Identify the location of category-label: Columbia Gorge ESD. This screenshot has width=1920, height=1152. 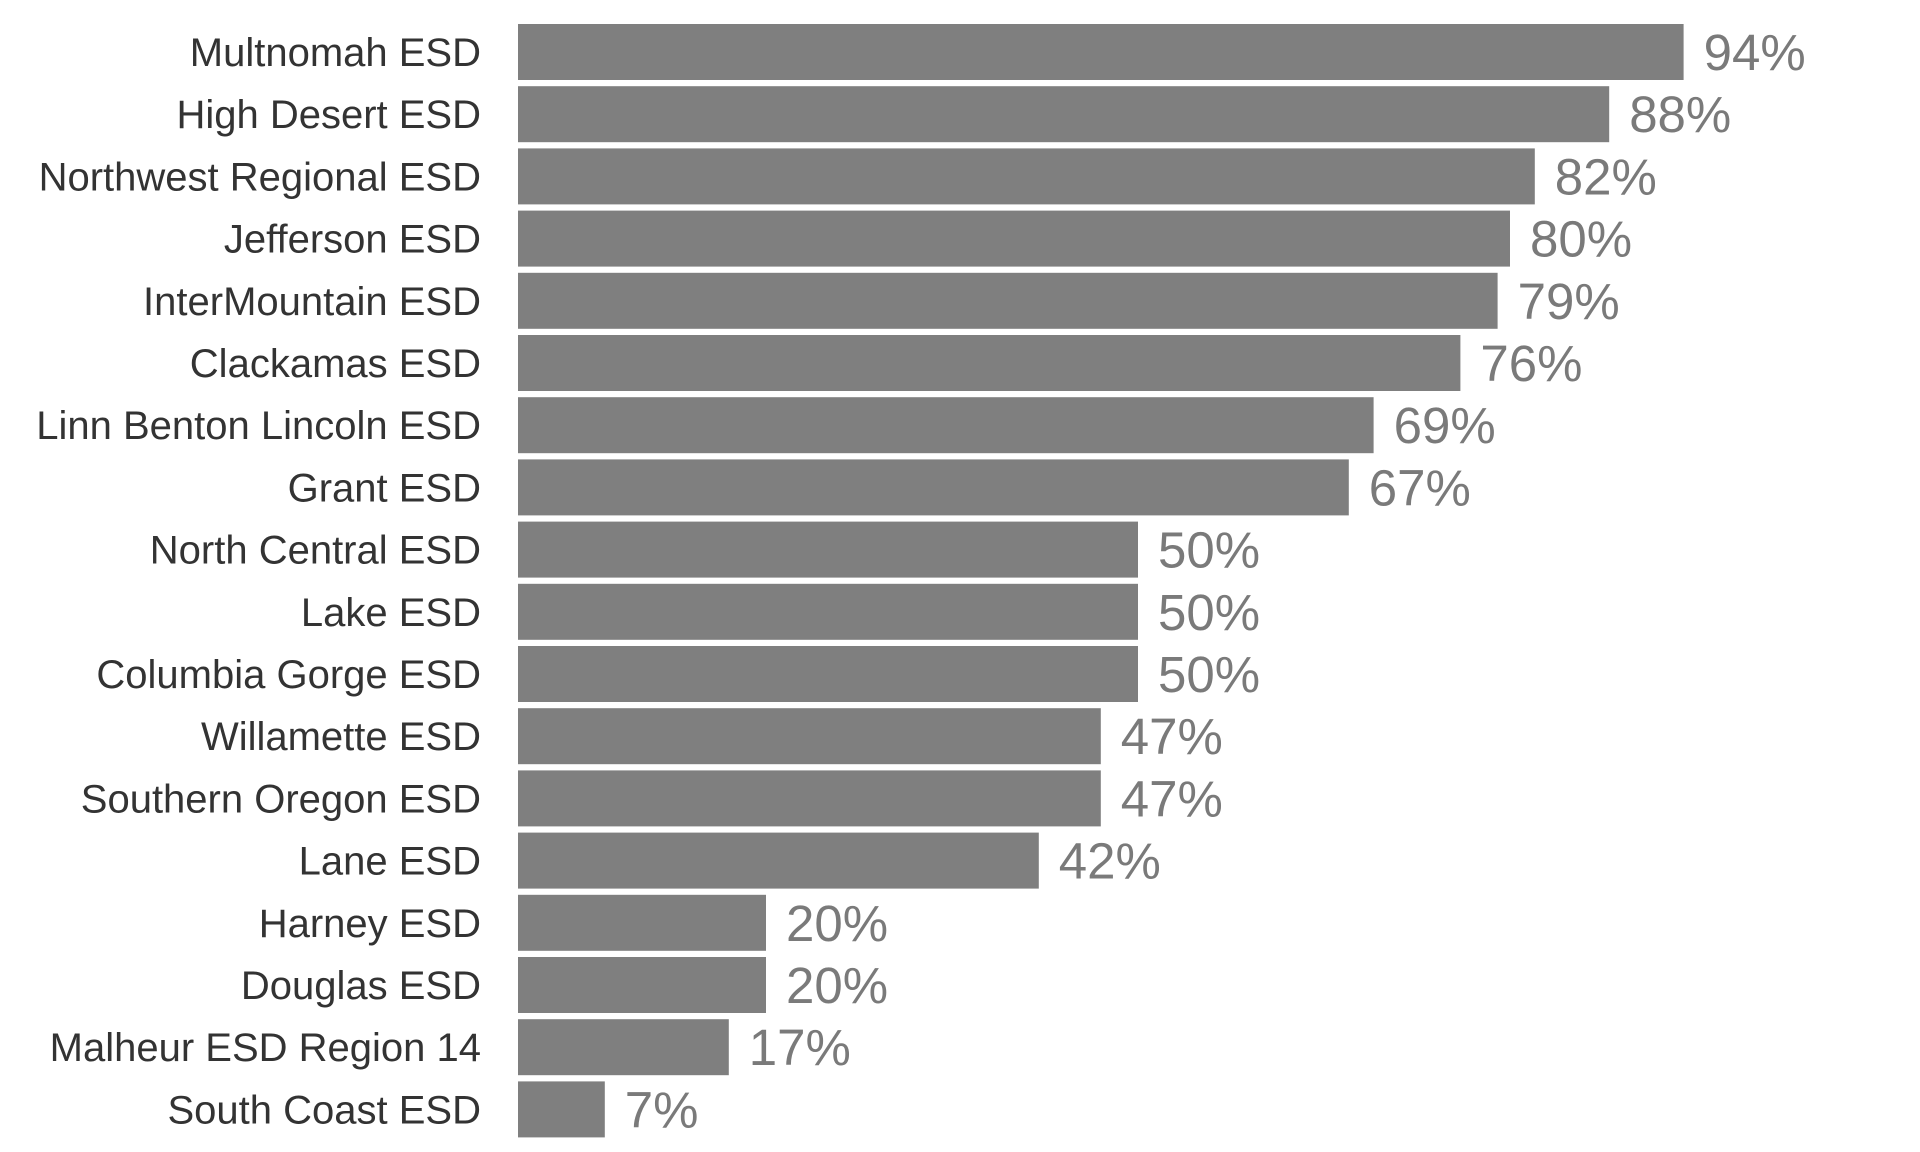
(288, 675).